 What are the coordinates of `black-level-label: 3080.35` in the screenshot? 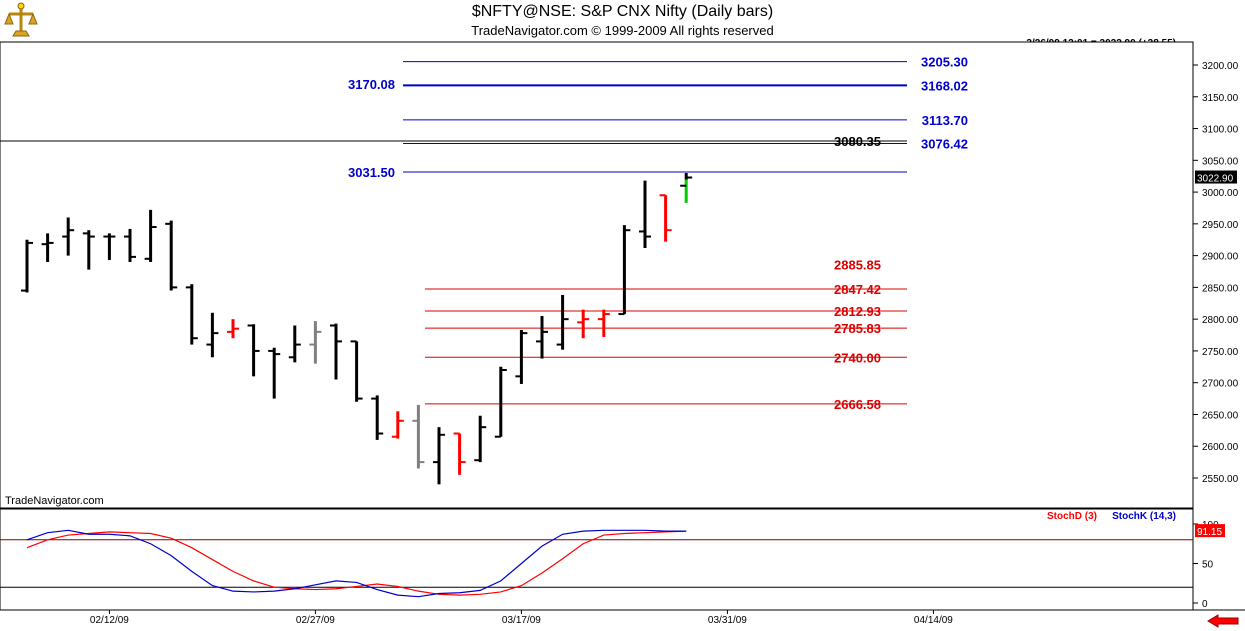 It's located at (857, 141).